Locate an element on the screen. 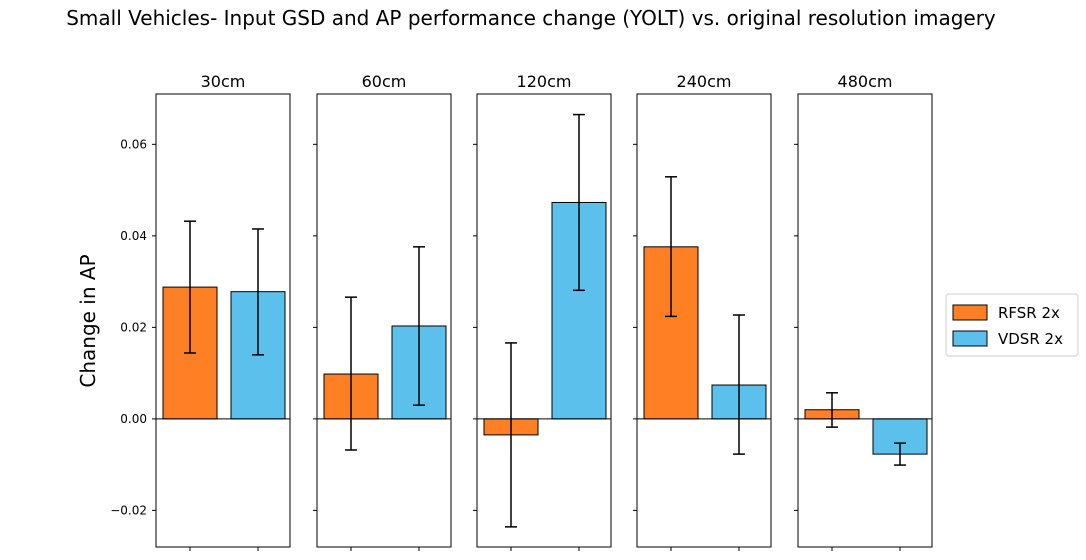 This screenshot has width=1086, height=560. y-tick-label: −0.02 is located at coordinates (128, 510).